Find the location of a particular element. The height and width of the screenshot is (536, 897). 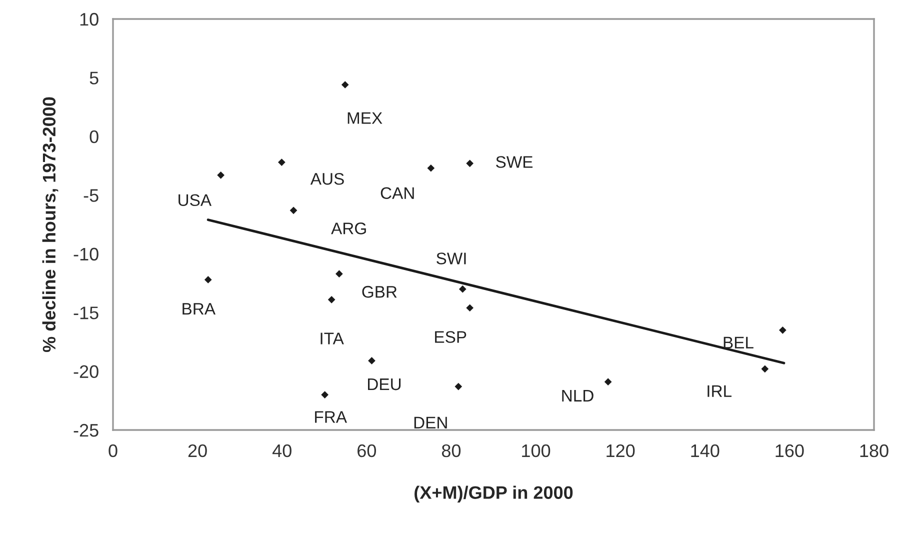

x-axis-title: (X+M)/GDP in 2000 is located at coordinates (493, 494).